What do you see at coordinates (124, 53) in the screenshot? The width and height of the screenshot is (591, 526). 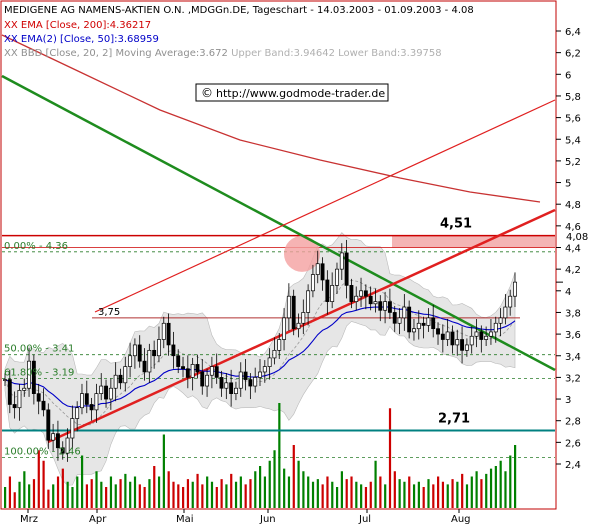 I see `legend-bbd-label: BBD [Close, 20, 2] Moving Average:3.672` at bounding box center [124, 53].